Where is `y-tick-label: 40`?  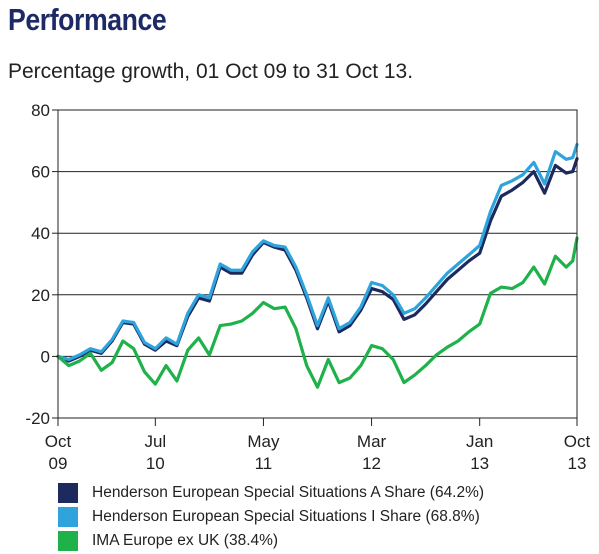
y-tick-label: 40 is located at coordinates (40, 233).